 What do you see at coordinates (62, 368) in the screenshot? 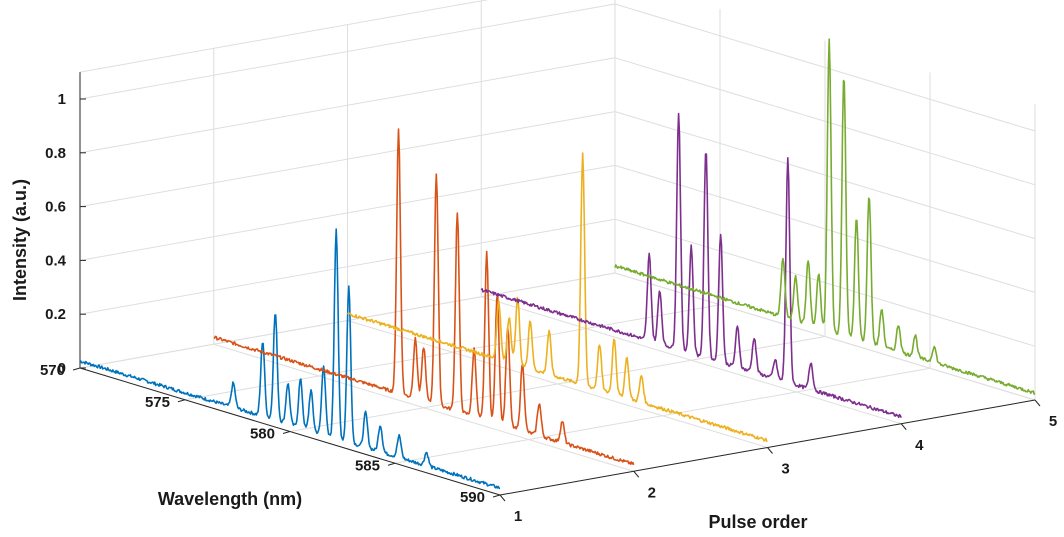
I see `z-tick-label: 0` at bounding box center [62, 368].